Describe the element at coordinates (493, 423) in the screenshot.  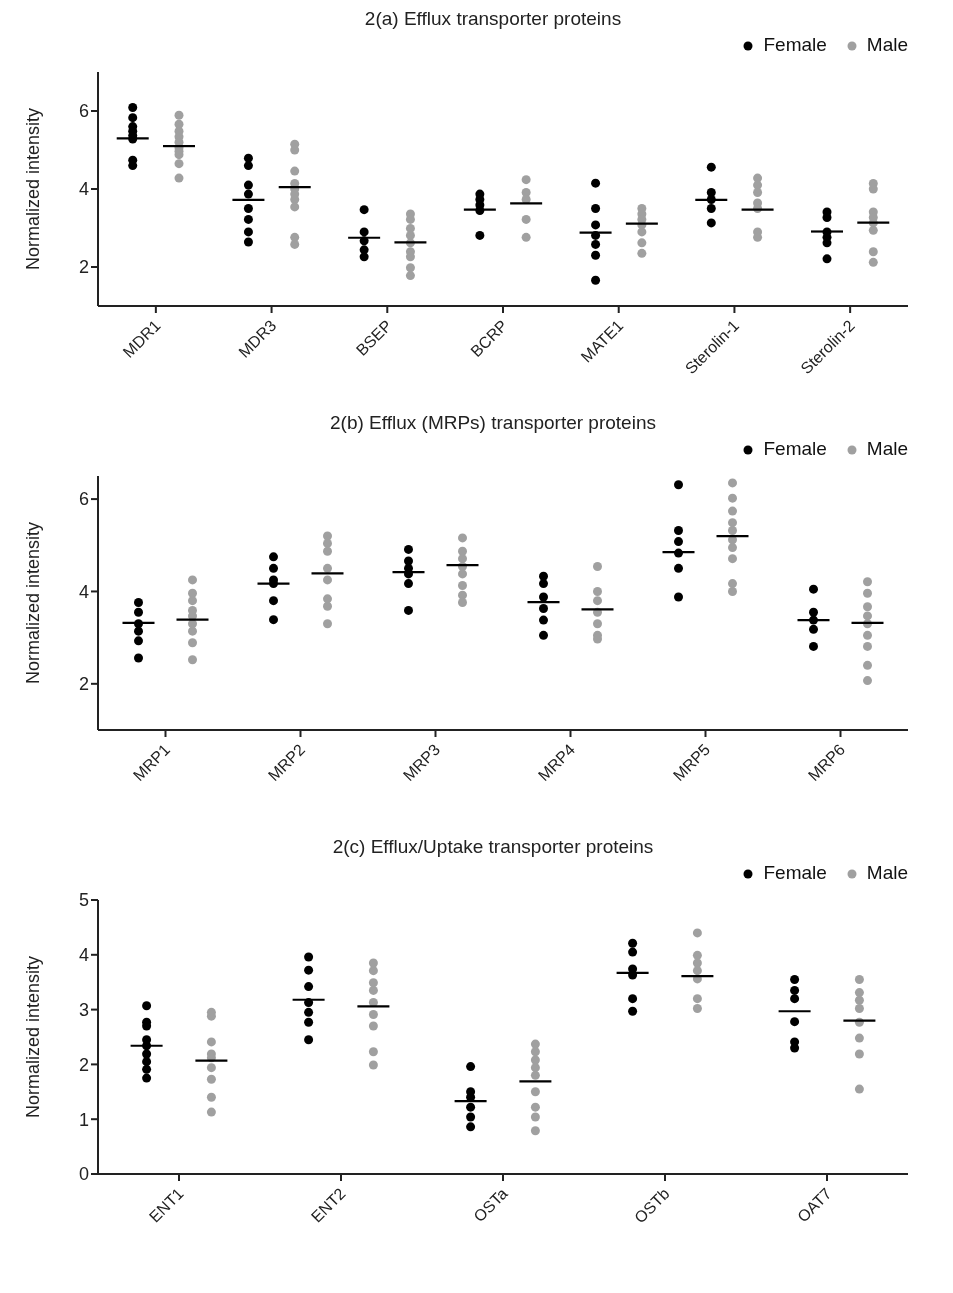
I see `chart-title: 2(b) Efflux (MRPs) transporter proteins` at that location.